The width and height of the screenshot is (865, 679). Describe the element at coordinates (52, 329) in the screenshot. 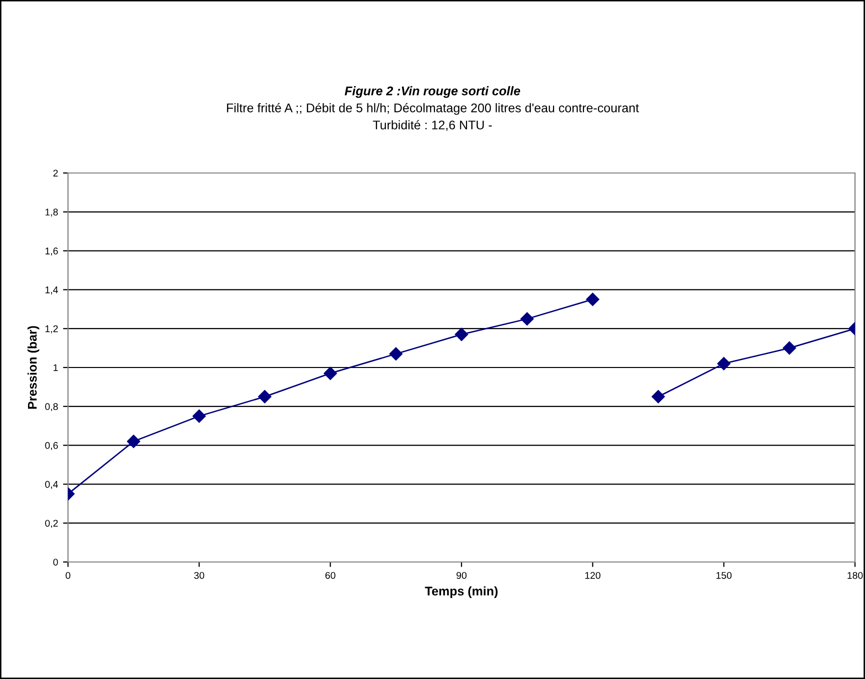

I see `y-tick-label: 1,2` at that location.